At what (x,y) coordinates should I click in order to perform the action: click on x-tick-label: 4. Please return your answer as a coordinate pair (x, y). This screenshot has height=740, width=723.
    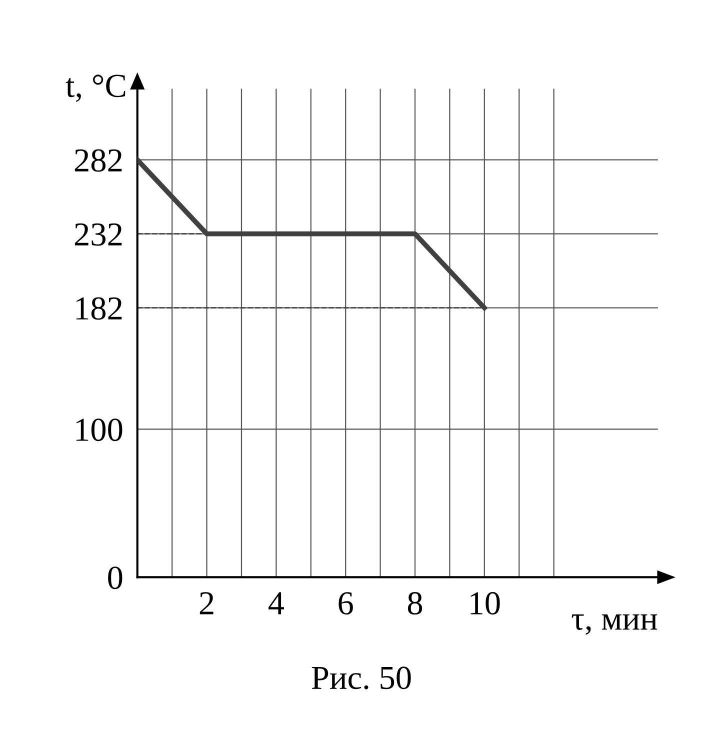
    Looking at the image, I should click on (276, 603).